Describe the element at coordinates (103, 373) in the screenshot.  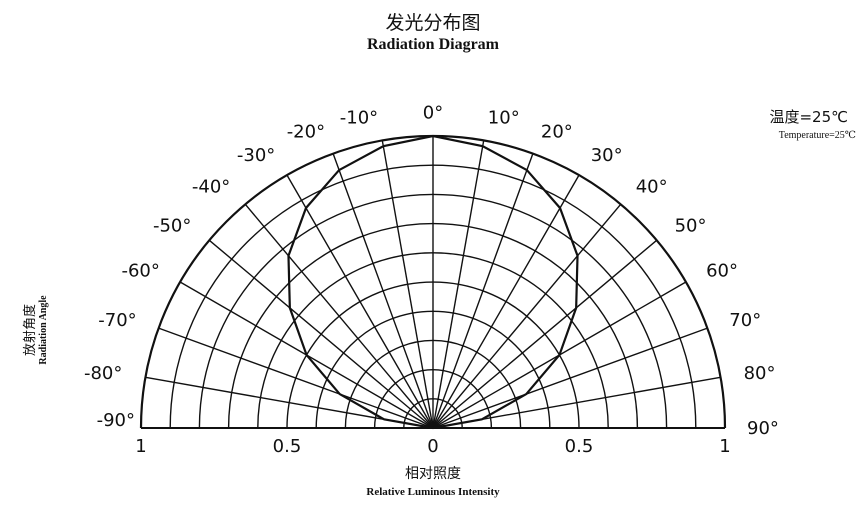
I see `angle-label: -80°` at that location.